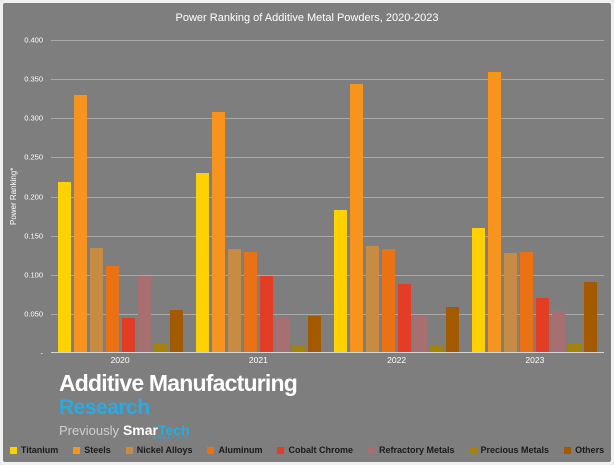 Image resolution: width=614 pixels, height=465 pixels. What do you see at coordinates (258, 202) in the screenshot?
I see `bar-group-2021: 2021` at bounding box center [258, 202].